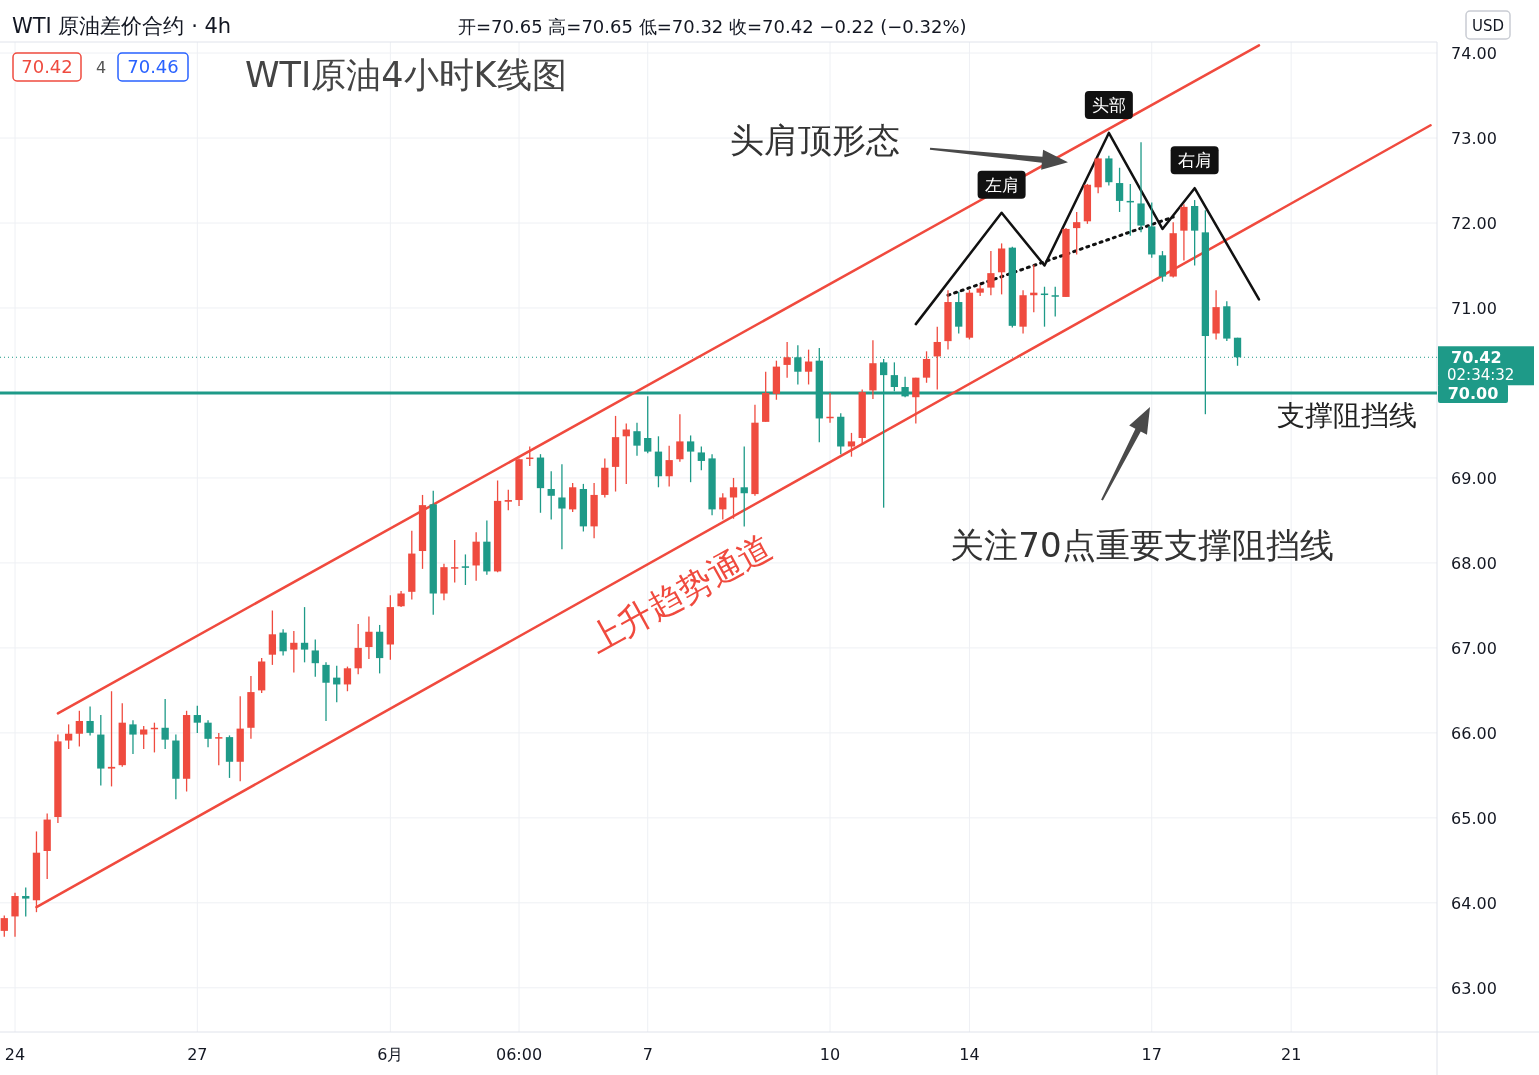 This screenshot has height=1075, width=1539. I want to click on ref-line-label: 70.42, so click(1476, 358).